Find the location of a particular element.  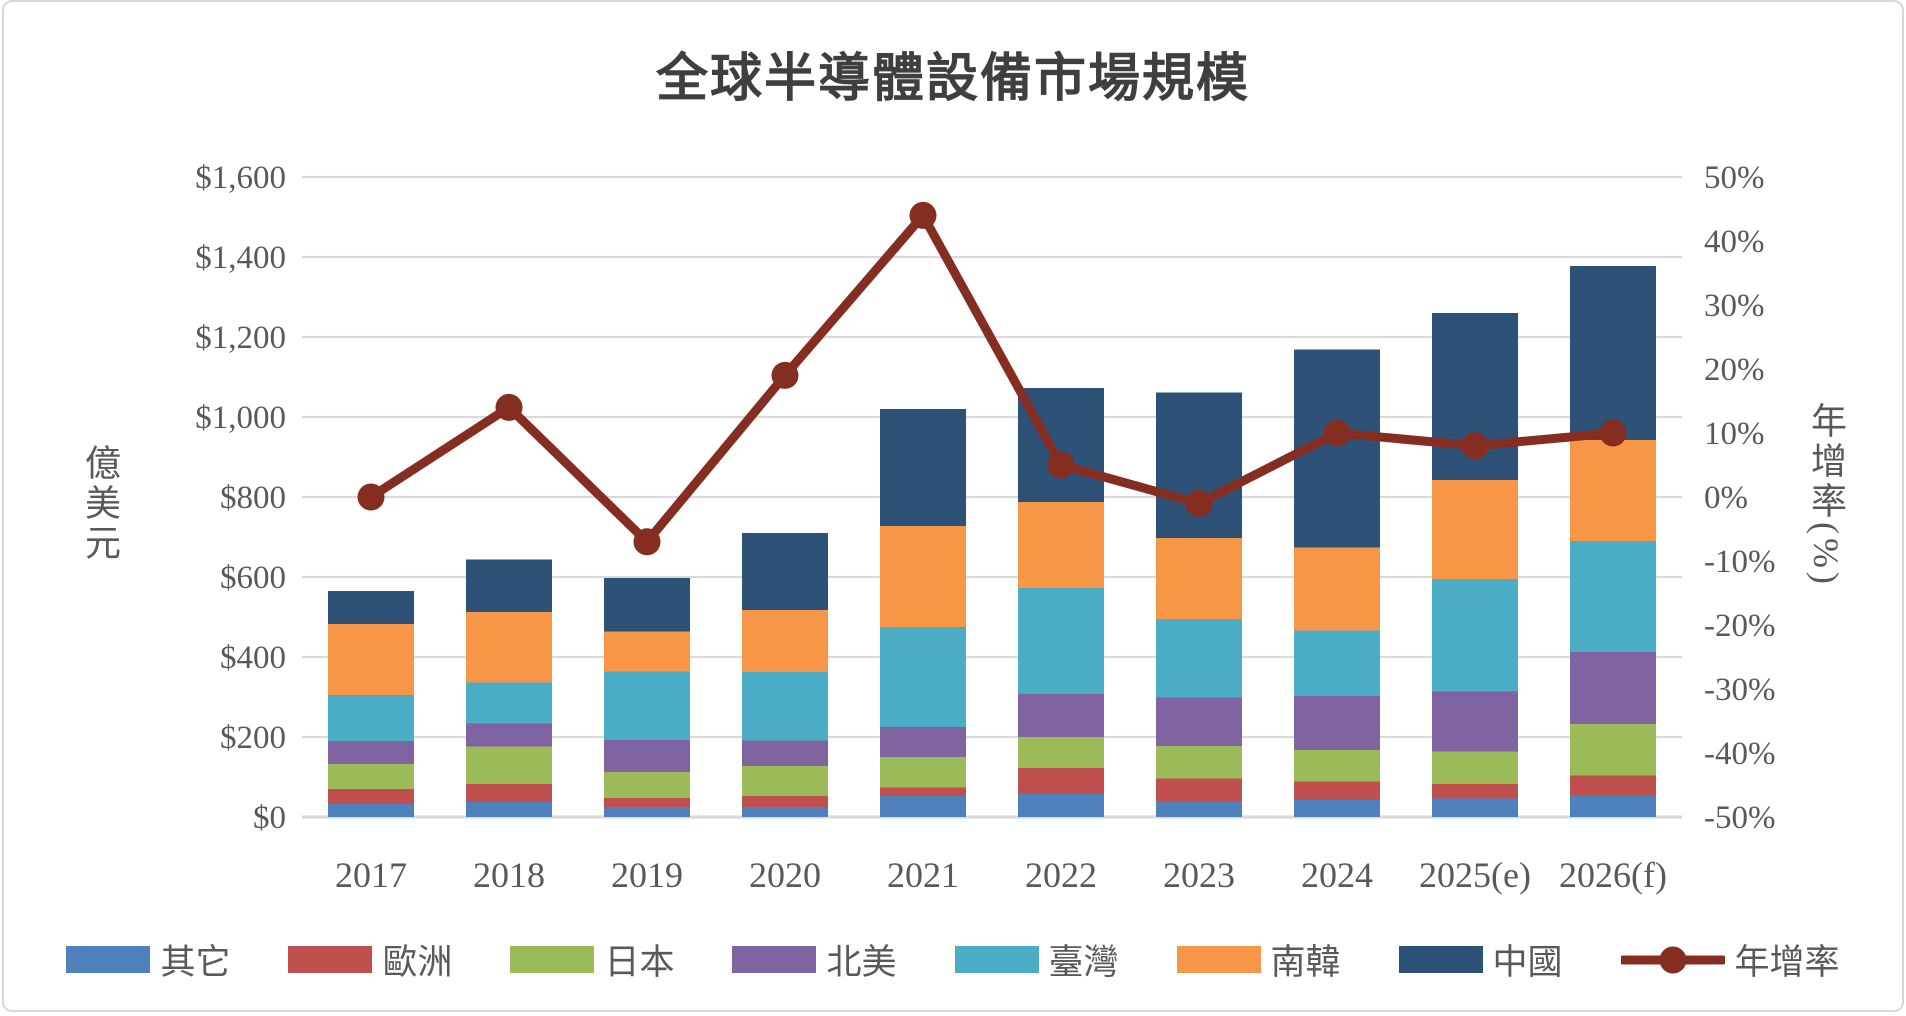

x-tick-label: 2022 is located at coordinates (1061, 875).